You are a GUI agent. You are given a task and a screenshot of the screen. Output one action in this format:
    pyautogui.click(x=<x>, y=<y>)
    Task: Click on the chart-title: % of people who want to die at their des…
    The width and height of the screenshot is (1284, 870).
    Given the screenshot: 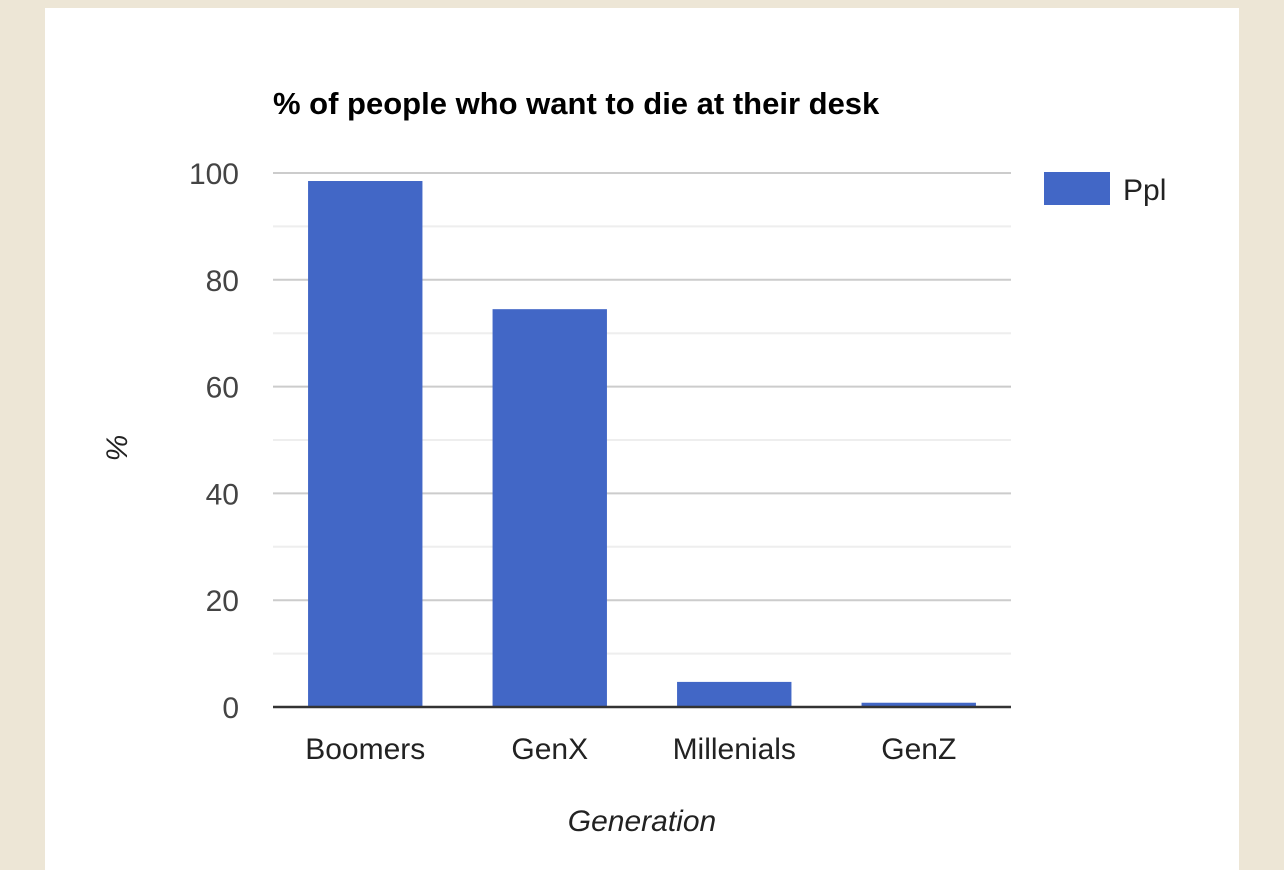 What is the action you would take?
    pyautogui.click(x=576, y=103)
    